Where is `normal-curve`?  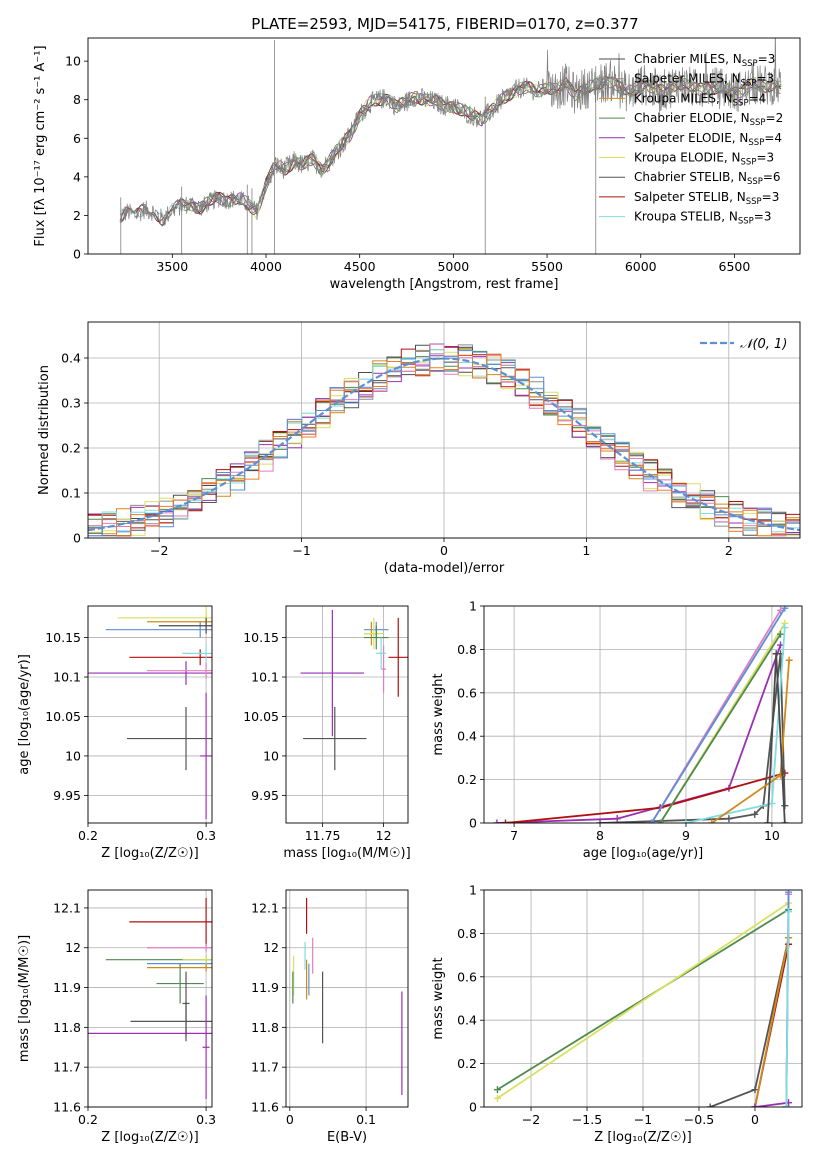
normal-curve is located at coordinates (444, 444).